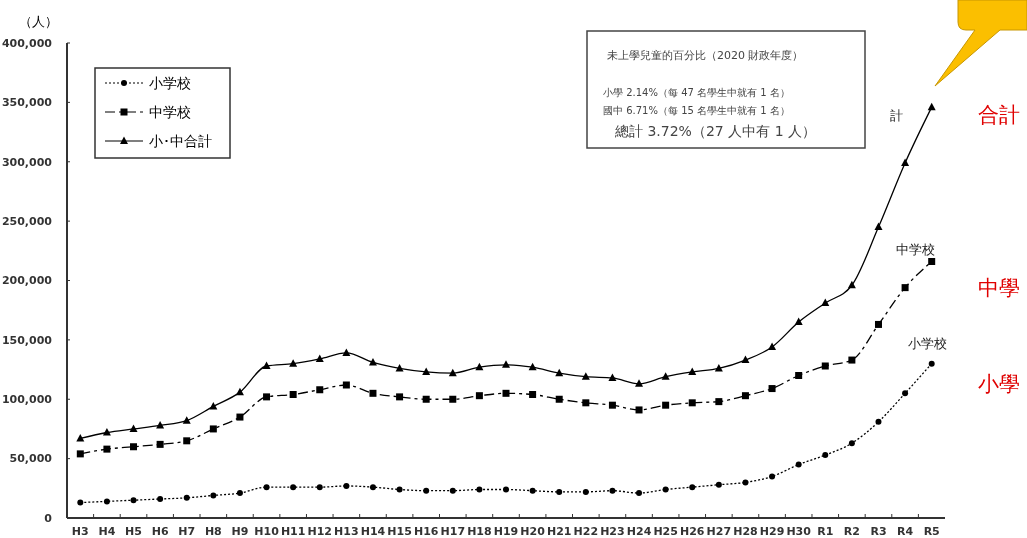 This screenshot has height=538, width=1027. What do you see at coordinates (931, 531) in the screenshot?
I see `x-tick-label: R5` at bounding box center [931, 531].